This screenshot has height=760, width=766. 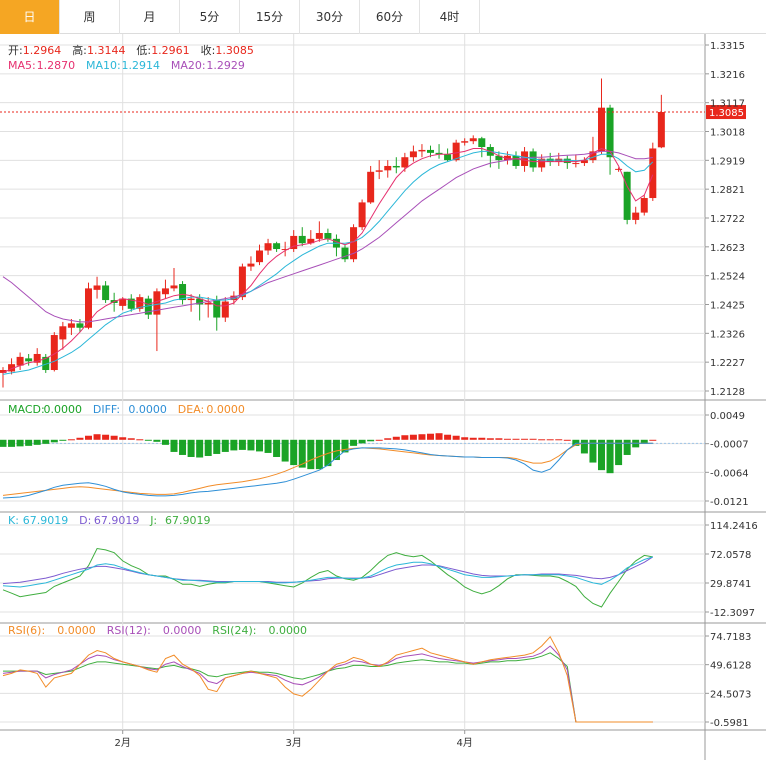 What do you see at coordinates (729, 502) in the screenshot?
I see `tick-label-macd: -0.0121` at bounding box center [729, 502].